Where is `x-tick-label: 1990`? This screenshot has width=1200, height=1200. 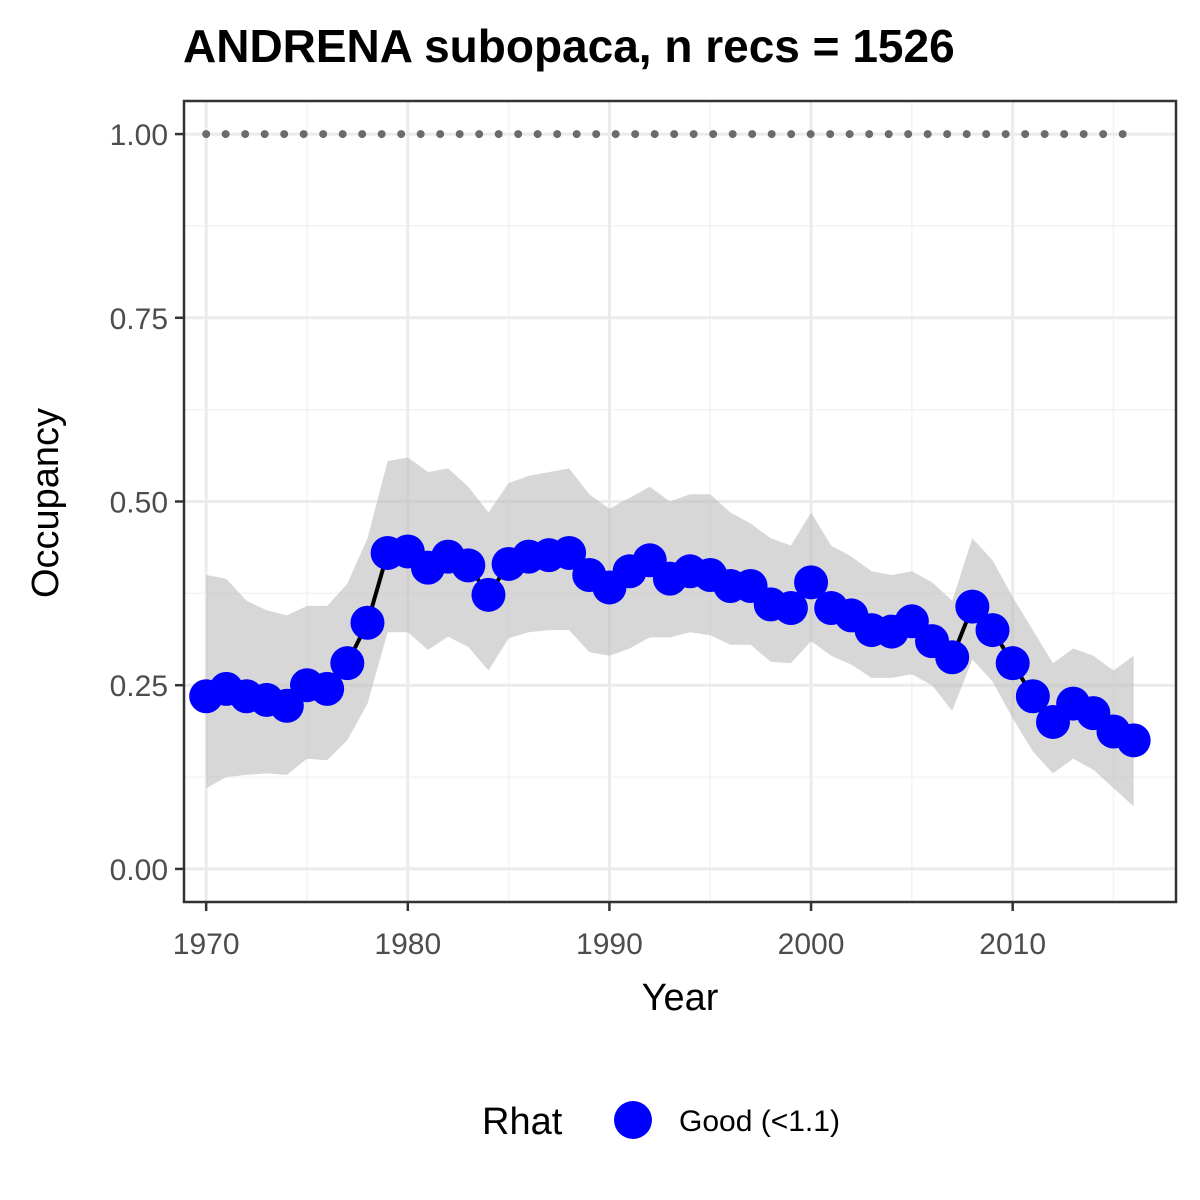
x-tick-label: 1990 is located at coordinates (609, 944).